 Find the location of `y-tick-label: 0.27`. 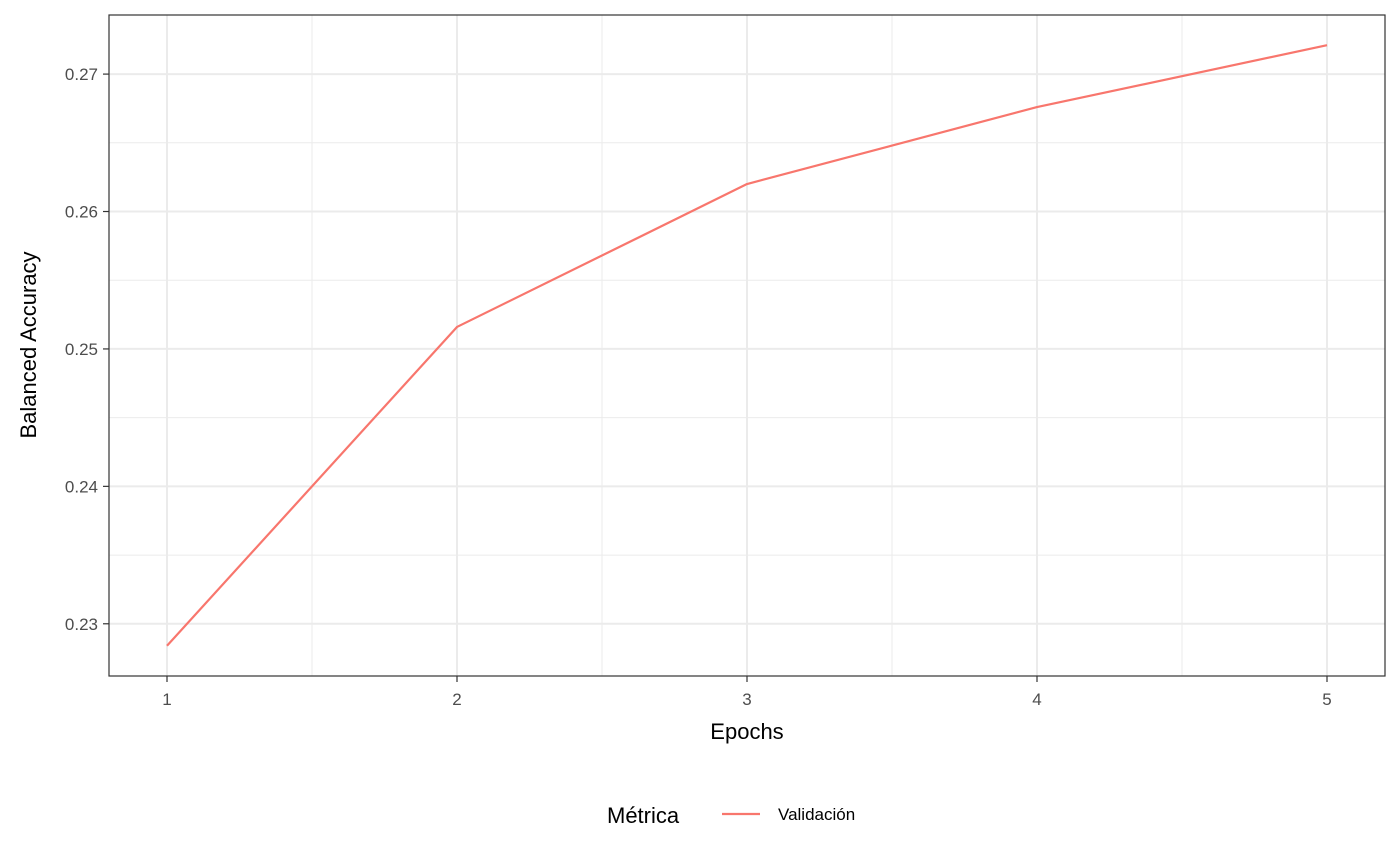

y-tick-label: 0.27 is located at coordinates (81, 74).